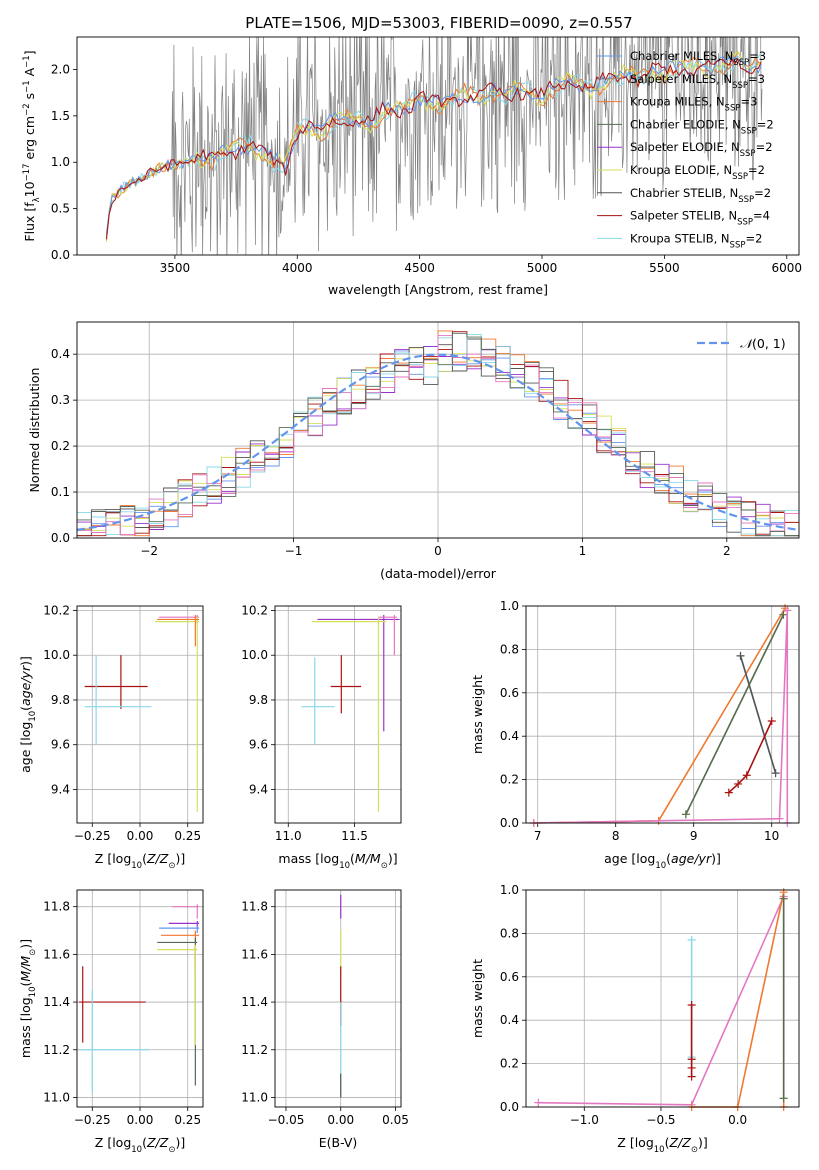 The image size is (819, 1170). What do you see at coordinates (583, 551) in the screenshot?
I see `x-tick-label: 1` at bounding box center [583, 551].